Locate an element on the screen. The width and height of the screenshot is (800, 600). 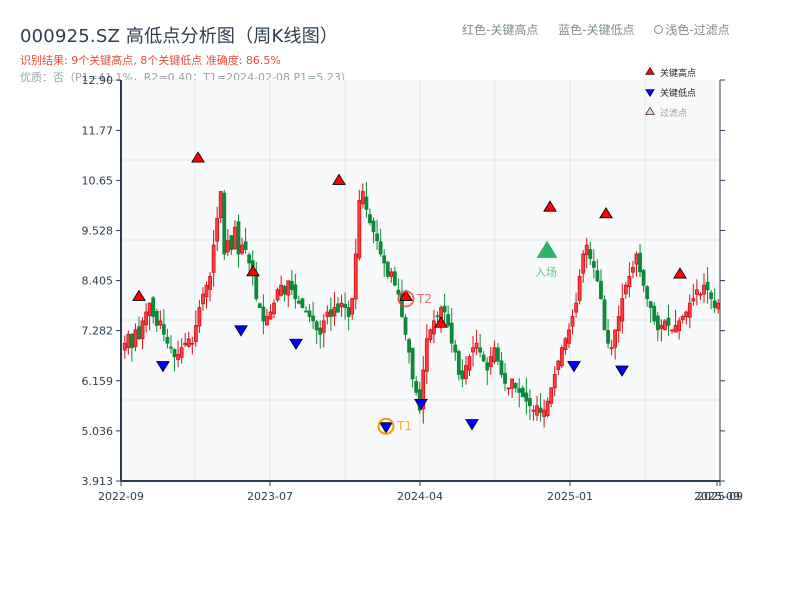
t1-label: T1 is located at coordinates (404, 426).